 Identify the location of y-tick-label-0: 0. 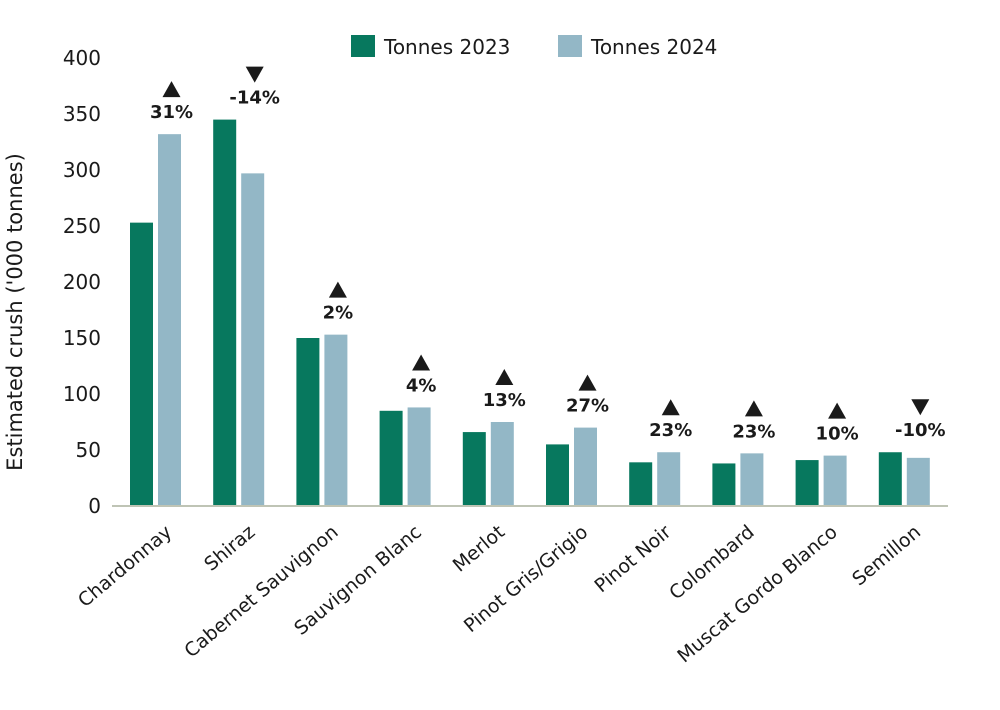
(94, 506).